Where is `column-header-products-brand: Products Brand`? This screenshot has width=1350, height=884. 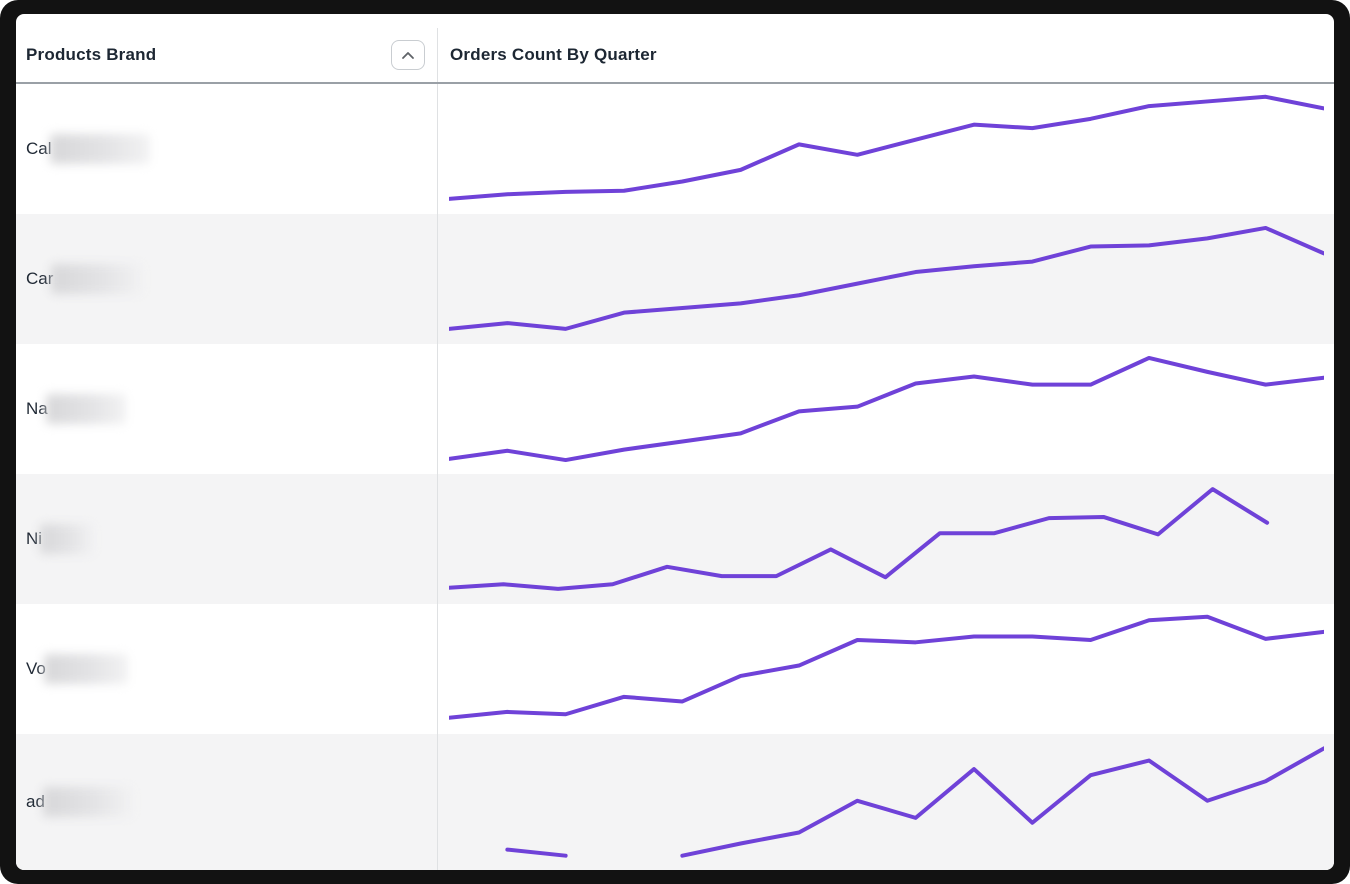
column-header-products-brand: Products Brand is located at coordinates (227, 55).